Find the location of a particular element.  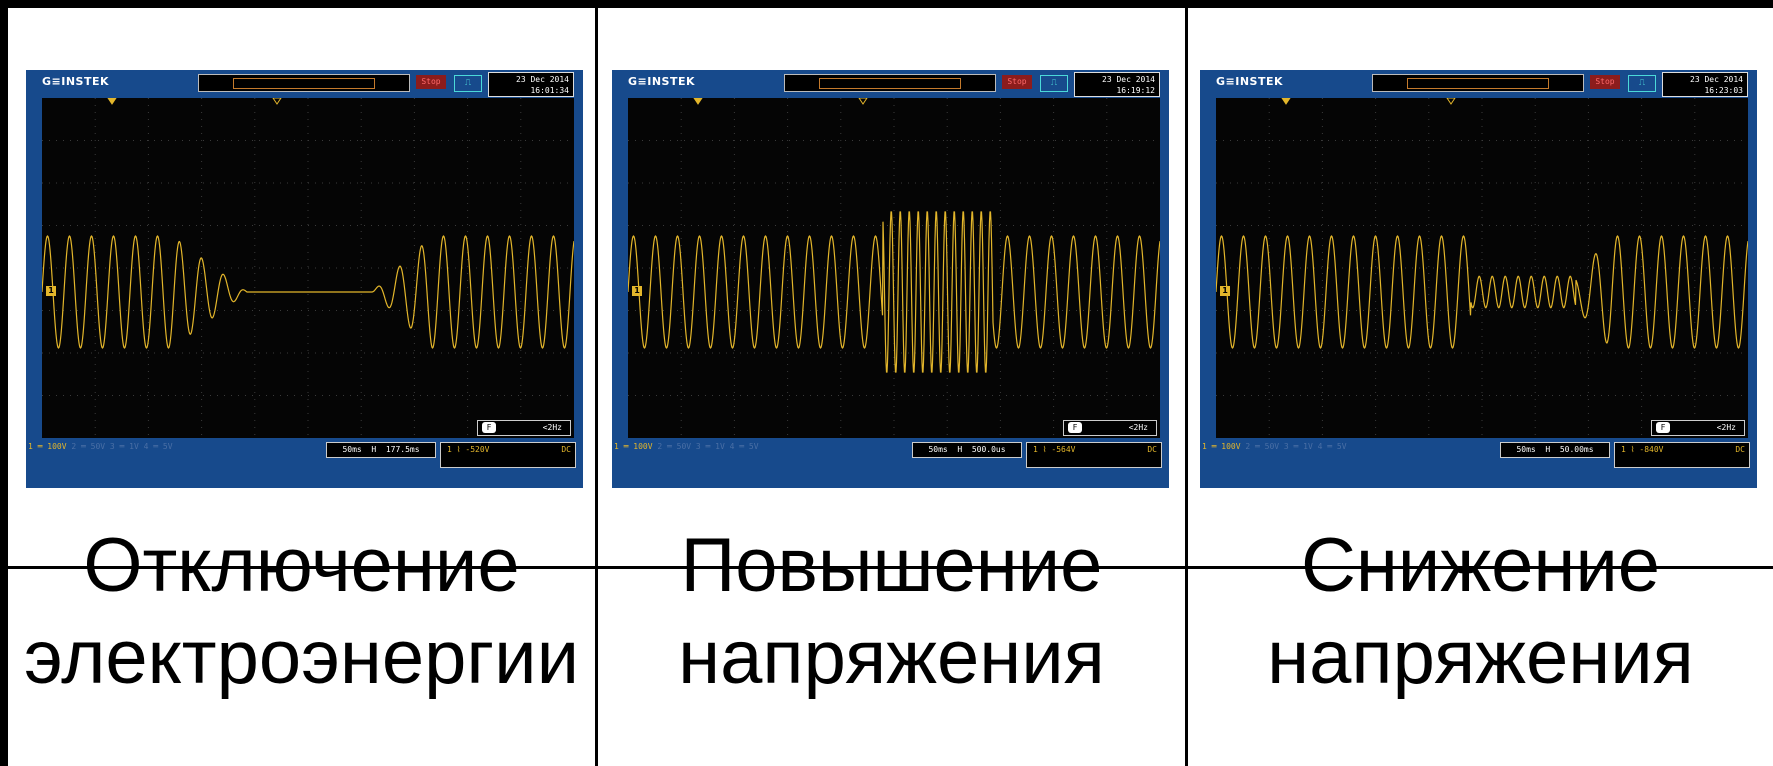

time-label: 16:23:03 is located at coordinates (1723, 90).